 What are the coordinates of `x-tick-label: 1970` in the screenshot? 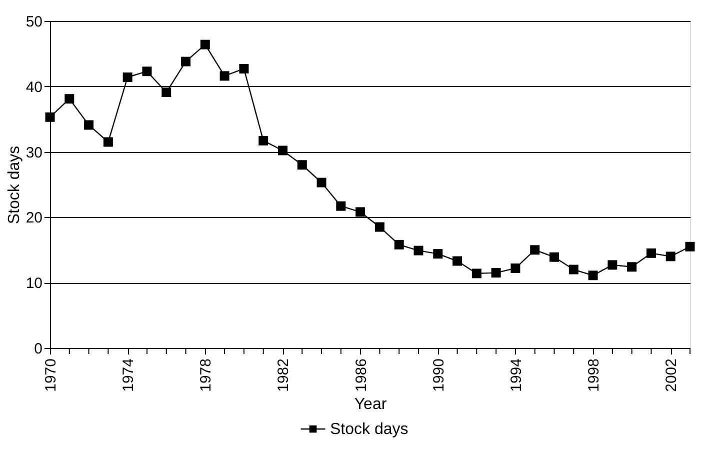 It's located at (51, 375).